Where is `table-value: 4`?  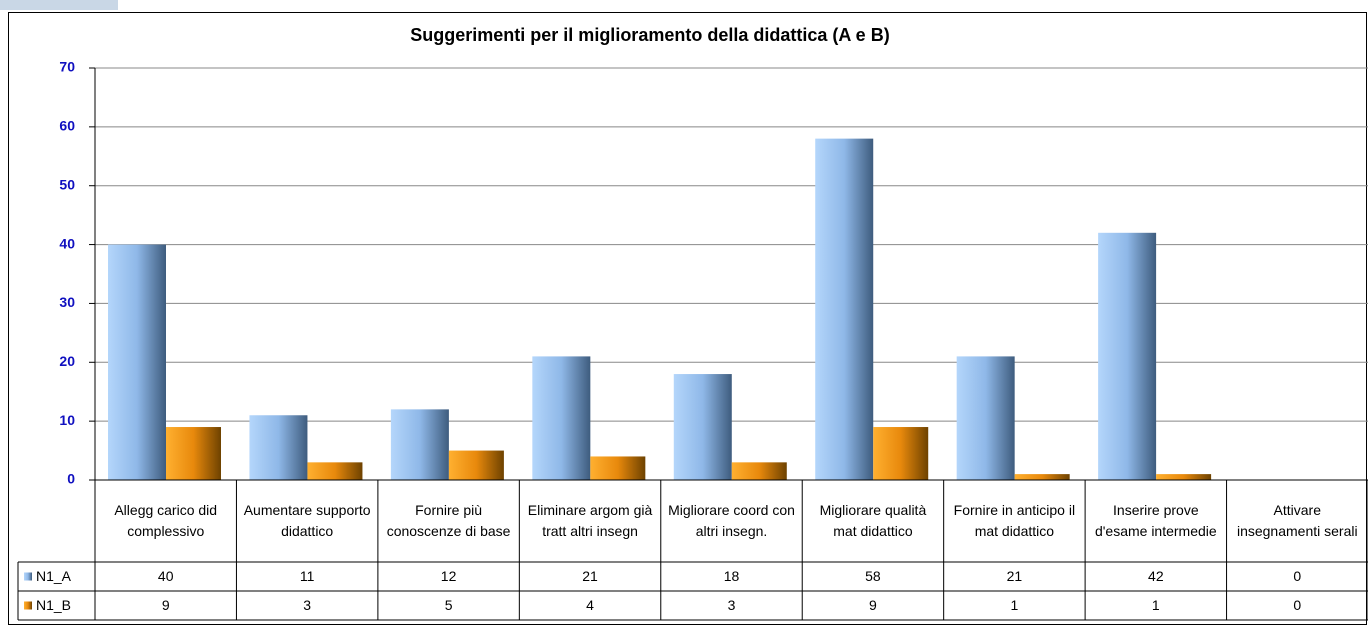
table-value: 4 is located at coordinates (590, 605).